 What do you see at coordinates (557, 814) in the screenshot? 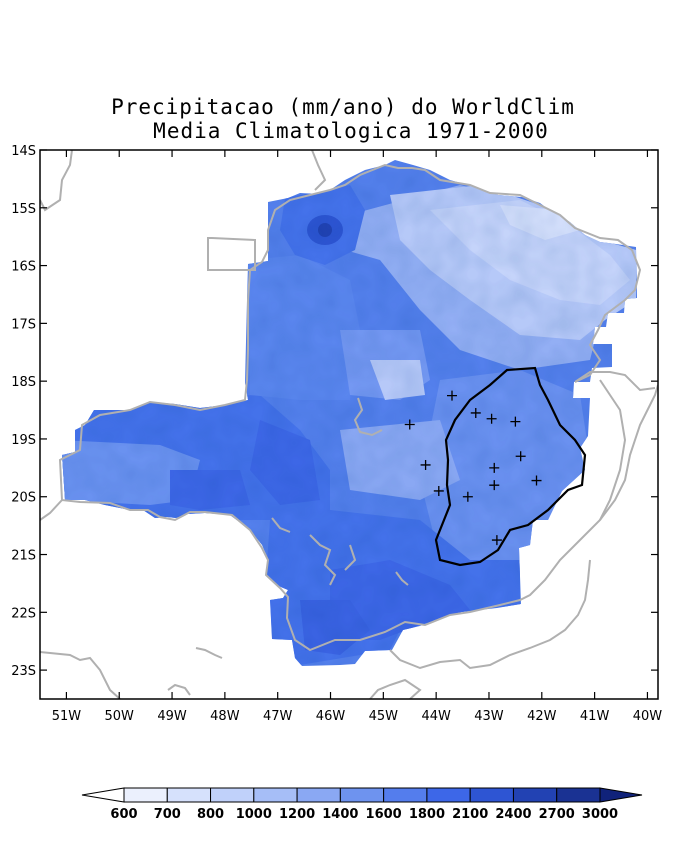
I see `colorbar-label: 2700` at bounding box center [557, 814].